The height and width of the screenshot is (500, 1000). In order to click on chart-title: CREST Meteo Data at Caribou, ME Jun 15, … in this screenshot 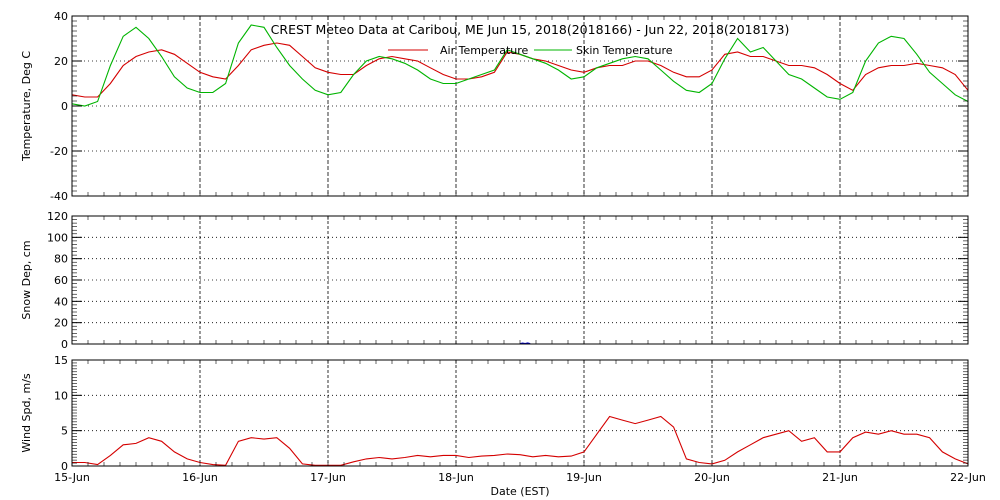, I will do `click(530, 29)`.